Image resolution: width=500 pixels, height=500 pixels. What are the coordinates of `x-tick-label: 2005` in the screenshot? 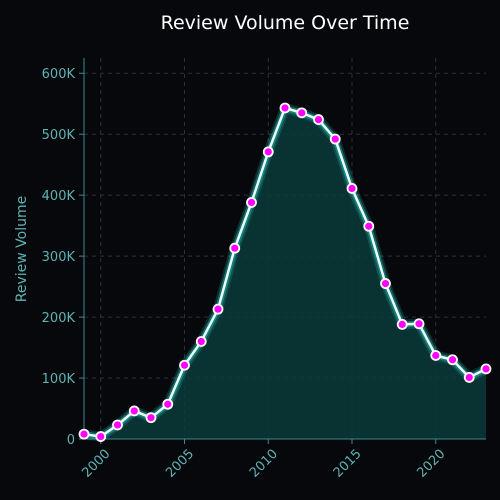 It's located at (180, 464).